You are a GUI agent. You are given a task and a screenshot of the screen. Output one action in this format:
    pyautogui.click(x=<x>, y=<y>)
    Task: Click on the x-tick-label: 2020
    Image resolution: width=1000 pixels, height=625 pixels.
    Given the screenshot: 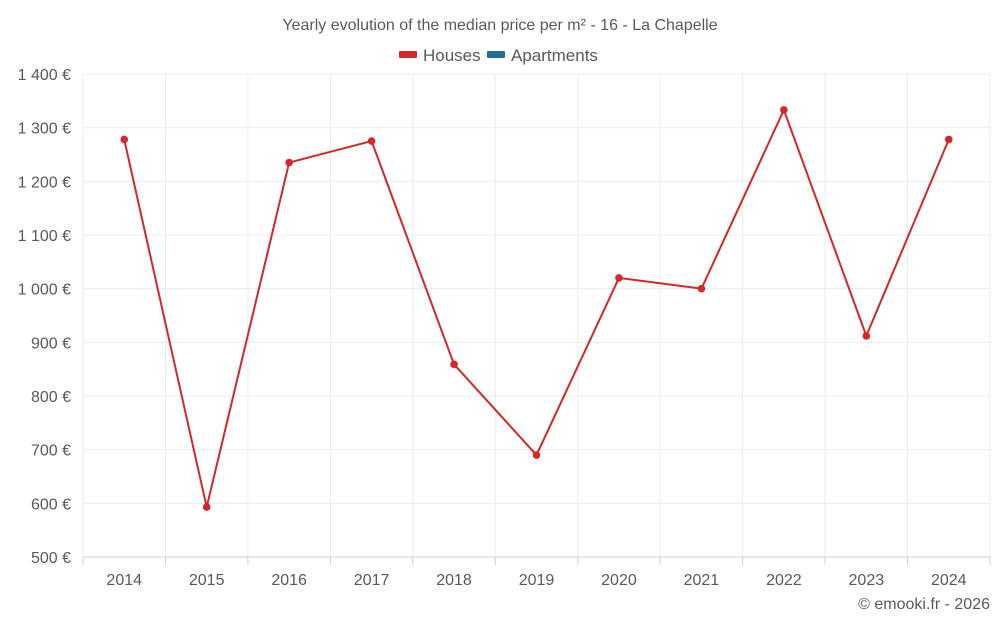 What is the action you would take?
    pyautogui.click(x=619, y=580)
    